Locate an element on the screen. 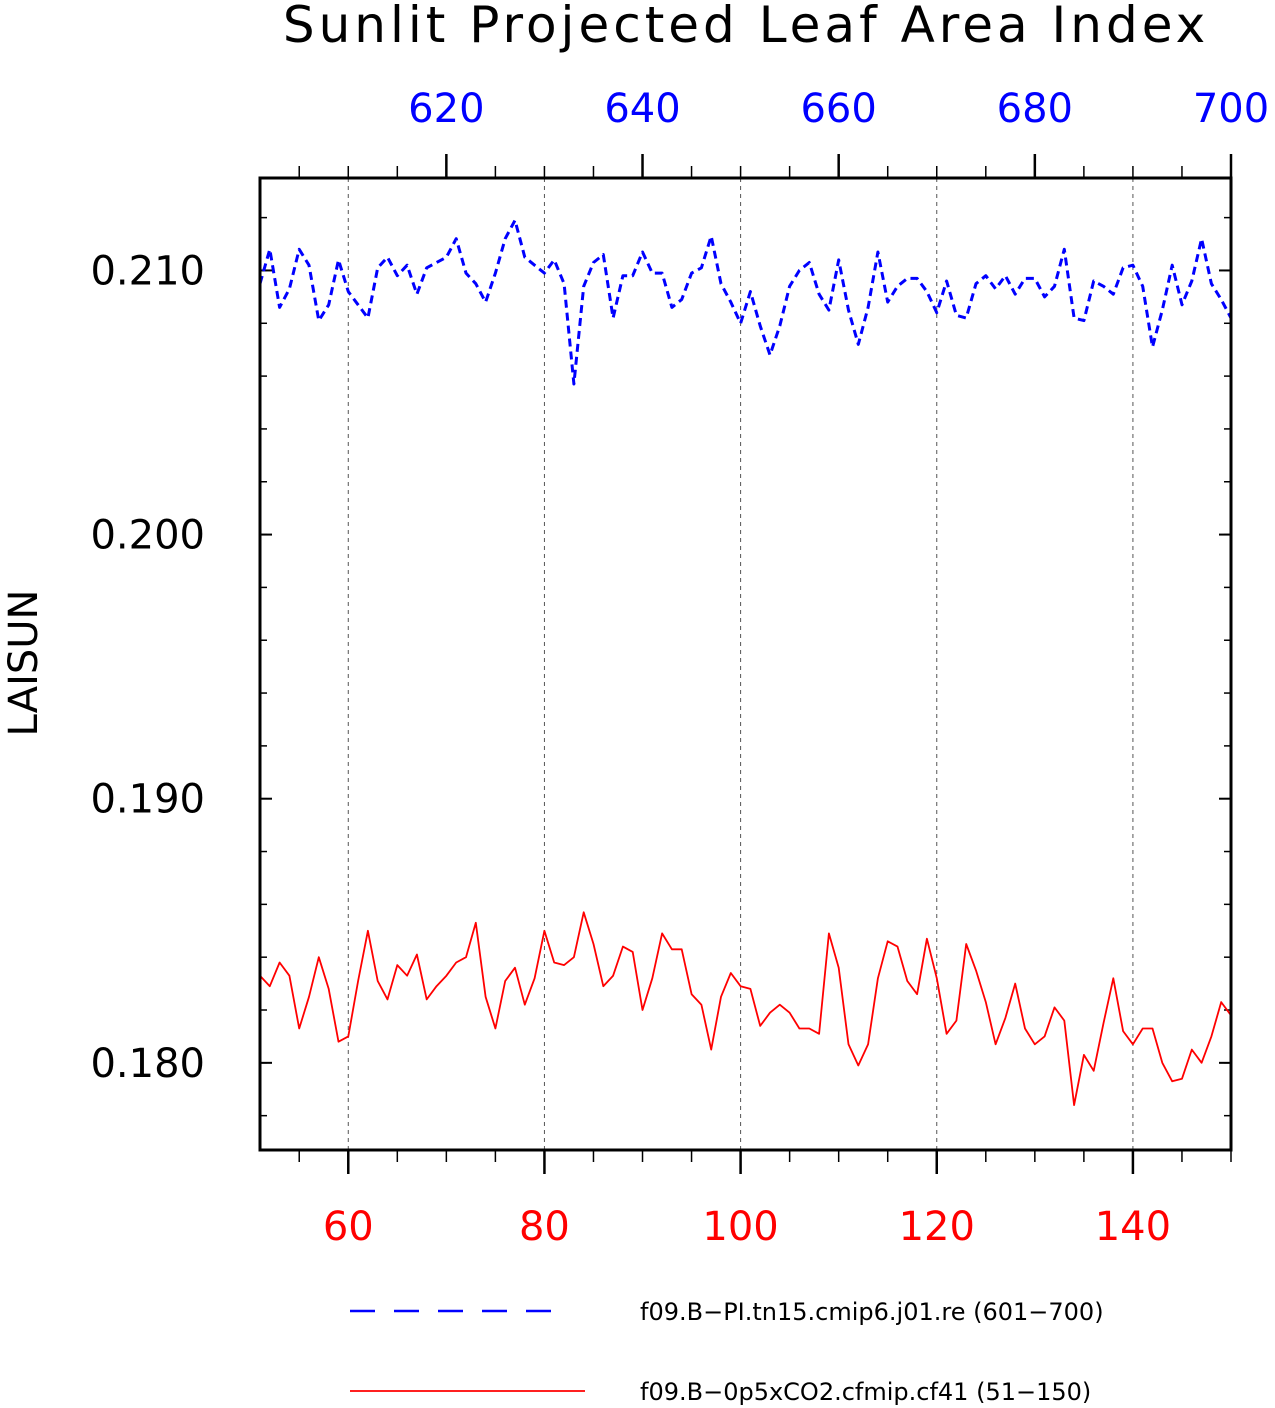 The height and width of the screenshot is (1408, 1275). y-tick-label: 0.180 is located at coordinates (147, 1064).